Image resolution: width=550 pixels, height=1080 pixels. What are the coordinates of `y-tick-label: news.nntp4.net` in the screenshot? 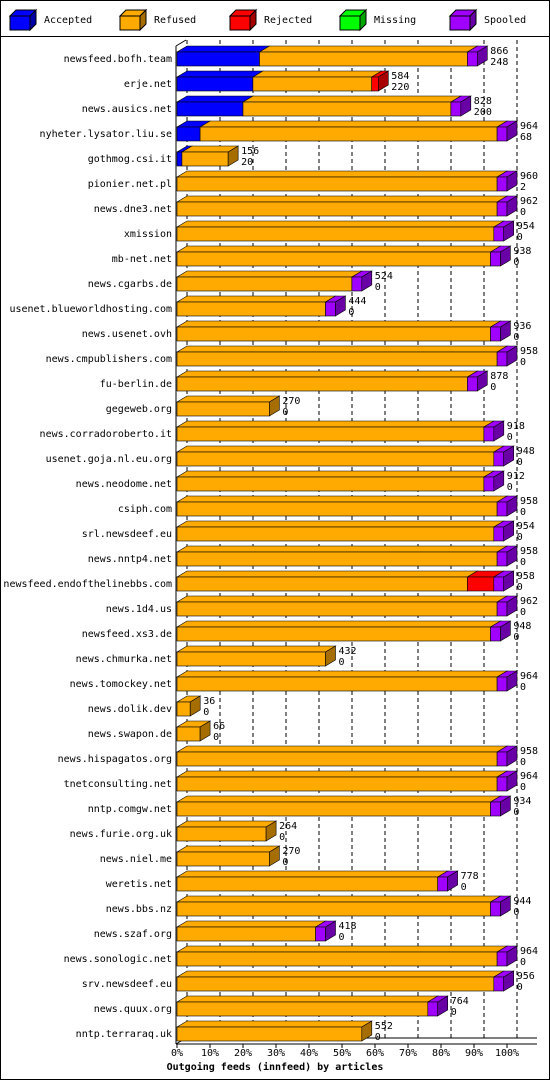 It's located at (130, 559).